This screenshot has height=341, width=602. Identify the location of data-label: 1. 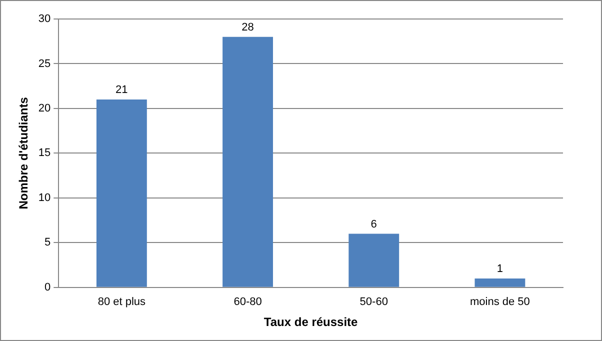
(500, 268).